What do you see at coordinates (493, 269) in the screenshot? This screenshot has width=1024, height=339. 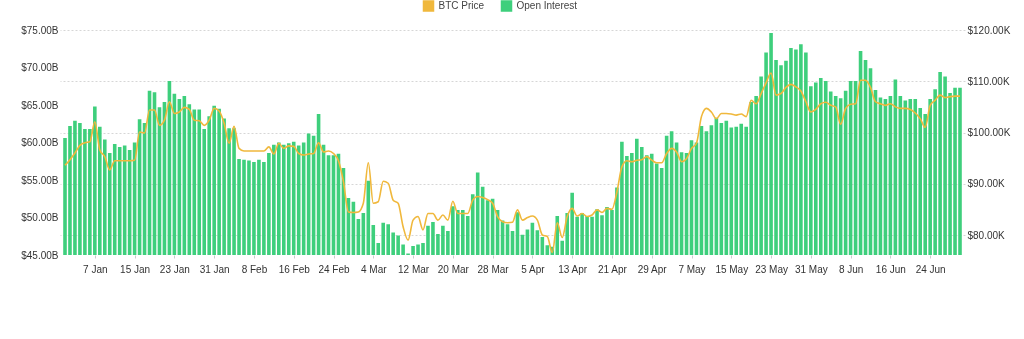 I see `x-tick-label: 28 Mar` at bounding box center [493, 269].